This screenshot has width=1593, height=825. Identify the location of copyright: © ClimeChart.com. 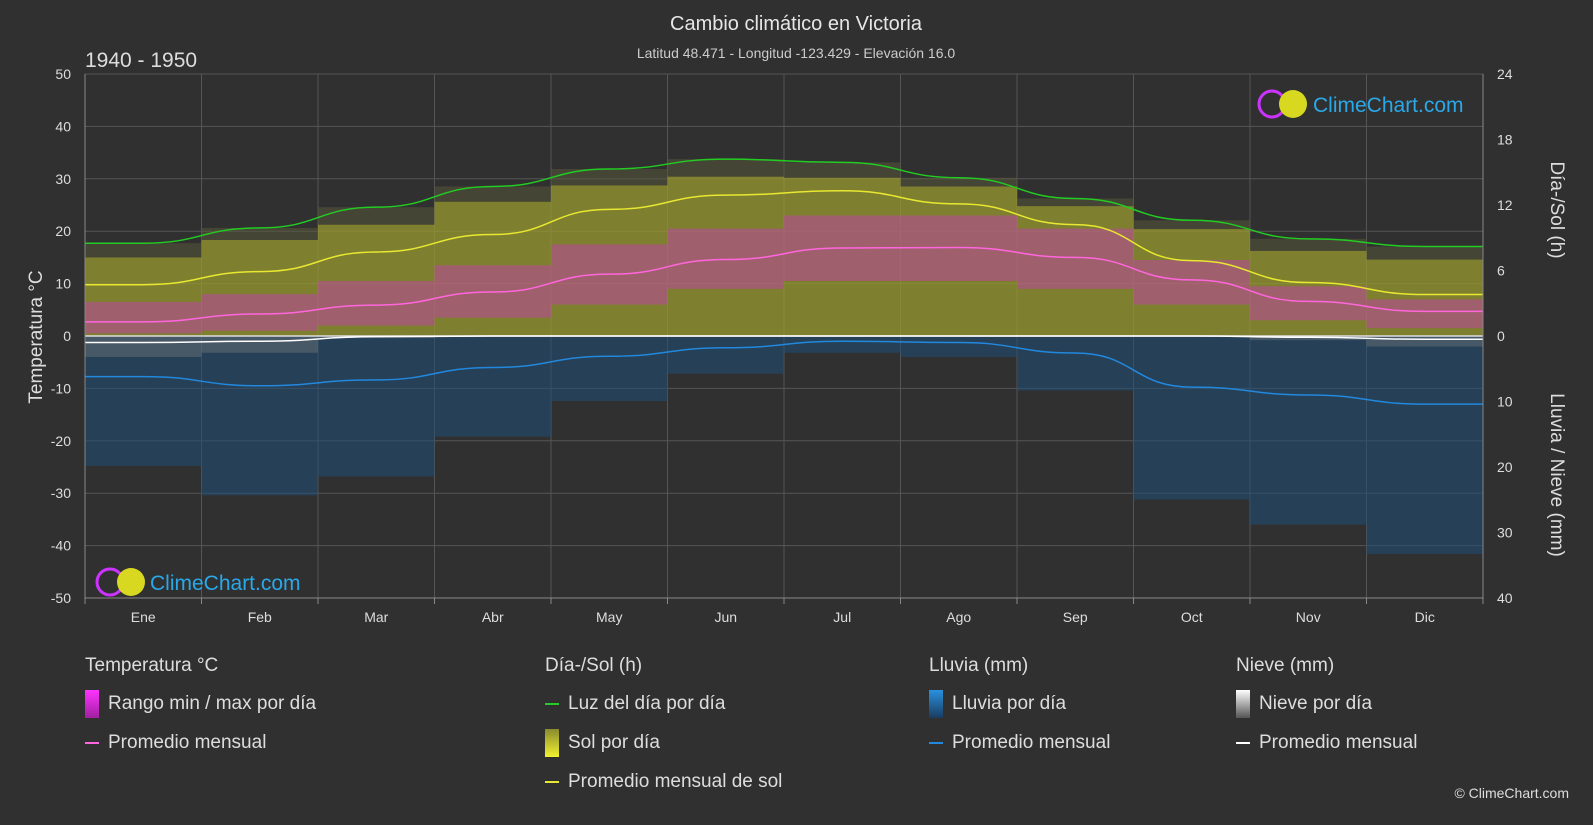
(1511, 793).